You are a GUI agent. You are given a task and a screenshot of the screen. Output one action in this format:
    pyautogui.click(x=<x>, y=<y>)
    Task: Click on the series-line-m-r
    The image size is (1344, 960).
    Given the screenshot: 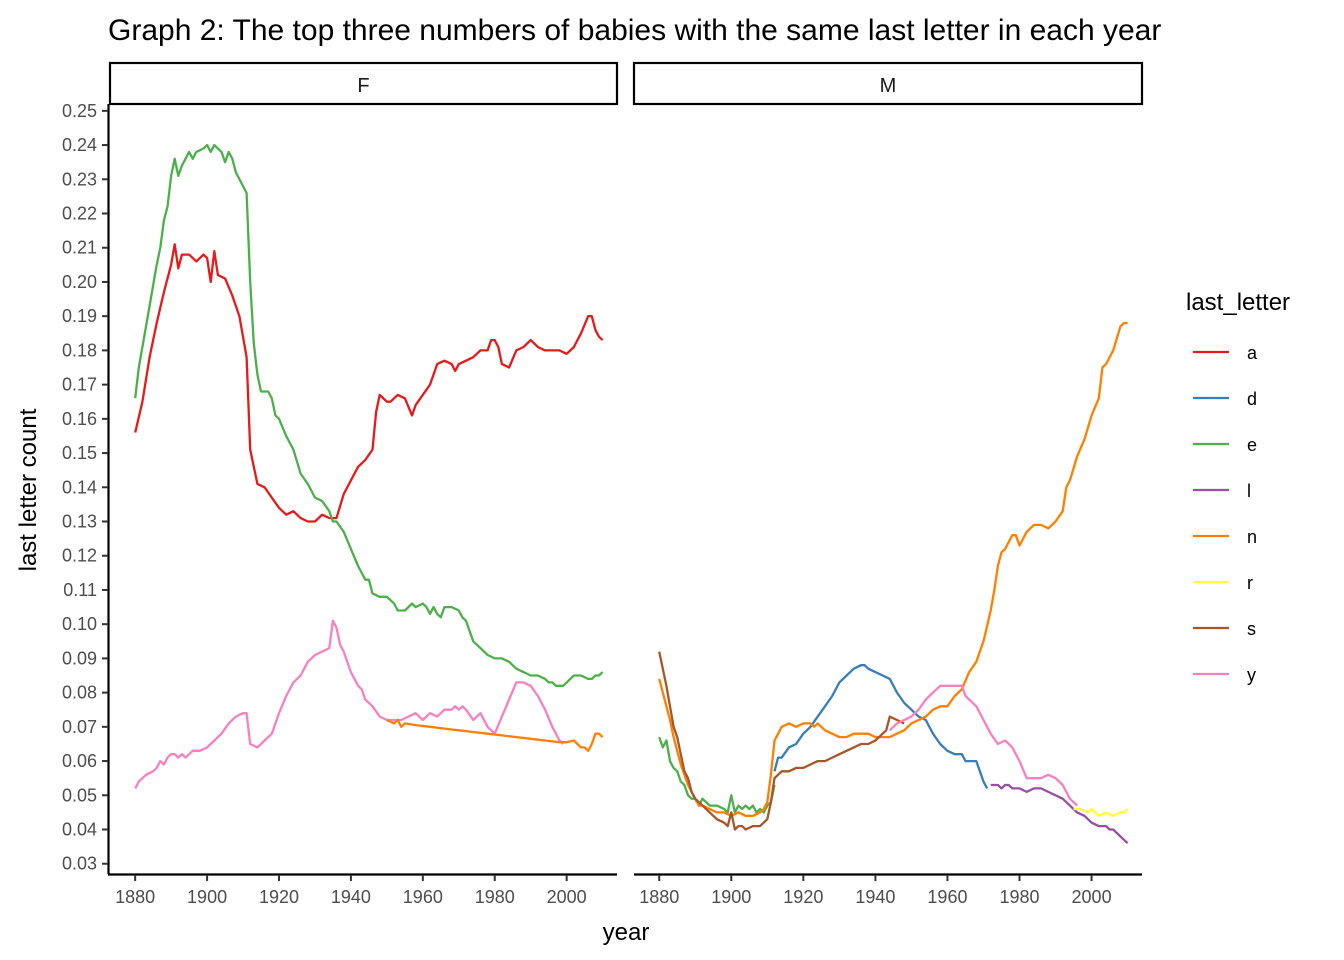 What is the action you would take?
    pyautogui.click(x=1101, y=812)
    